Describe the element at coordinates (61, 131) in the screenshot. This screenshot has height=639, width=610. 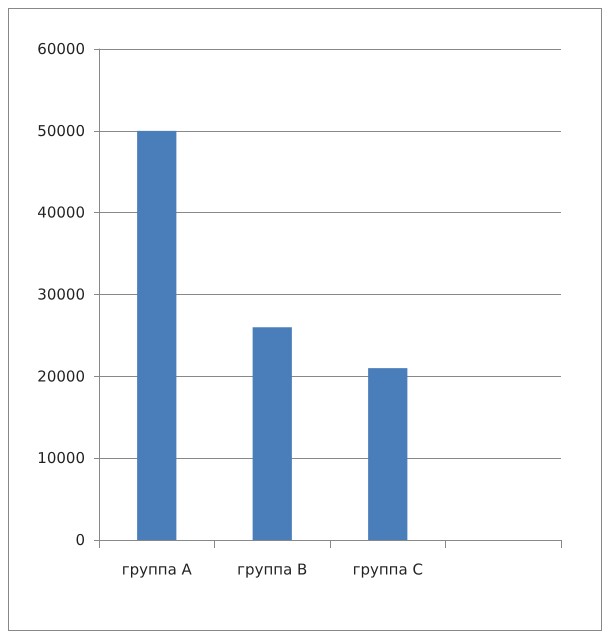
I see `y-tick-label: 50000` at that location.